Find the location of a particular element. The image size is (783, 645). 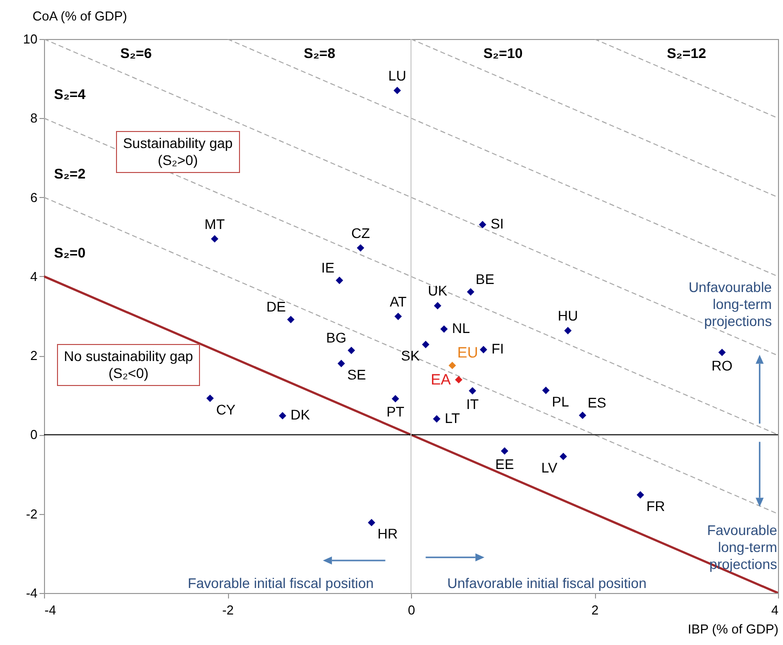

series-label: EU is located at coordinates (467, 353).